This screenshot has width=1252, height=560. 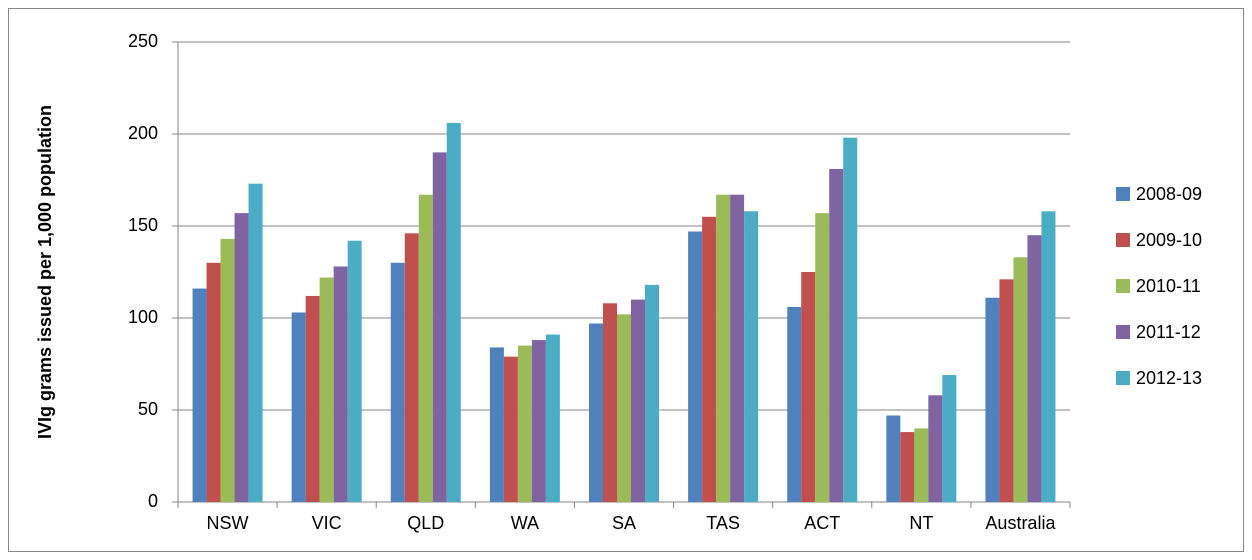 What do you see at coordinates (1169, 378) in the screenshot?
I see `legend-label: 2012-13` at bounding box center [1169, 378].